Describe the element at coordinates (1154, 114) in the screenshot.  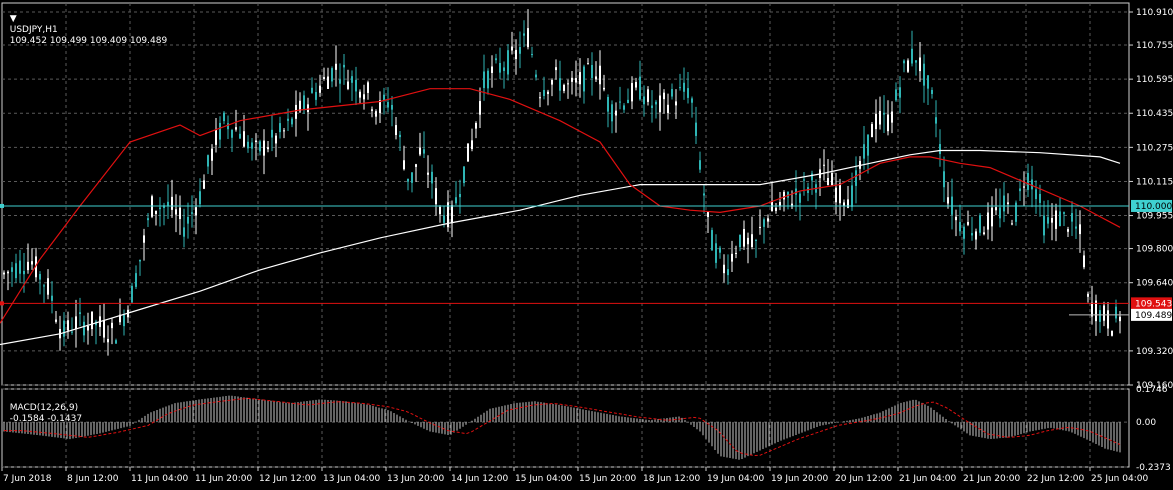
I see `price-axis-label: 110.435` at that location.